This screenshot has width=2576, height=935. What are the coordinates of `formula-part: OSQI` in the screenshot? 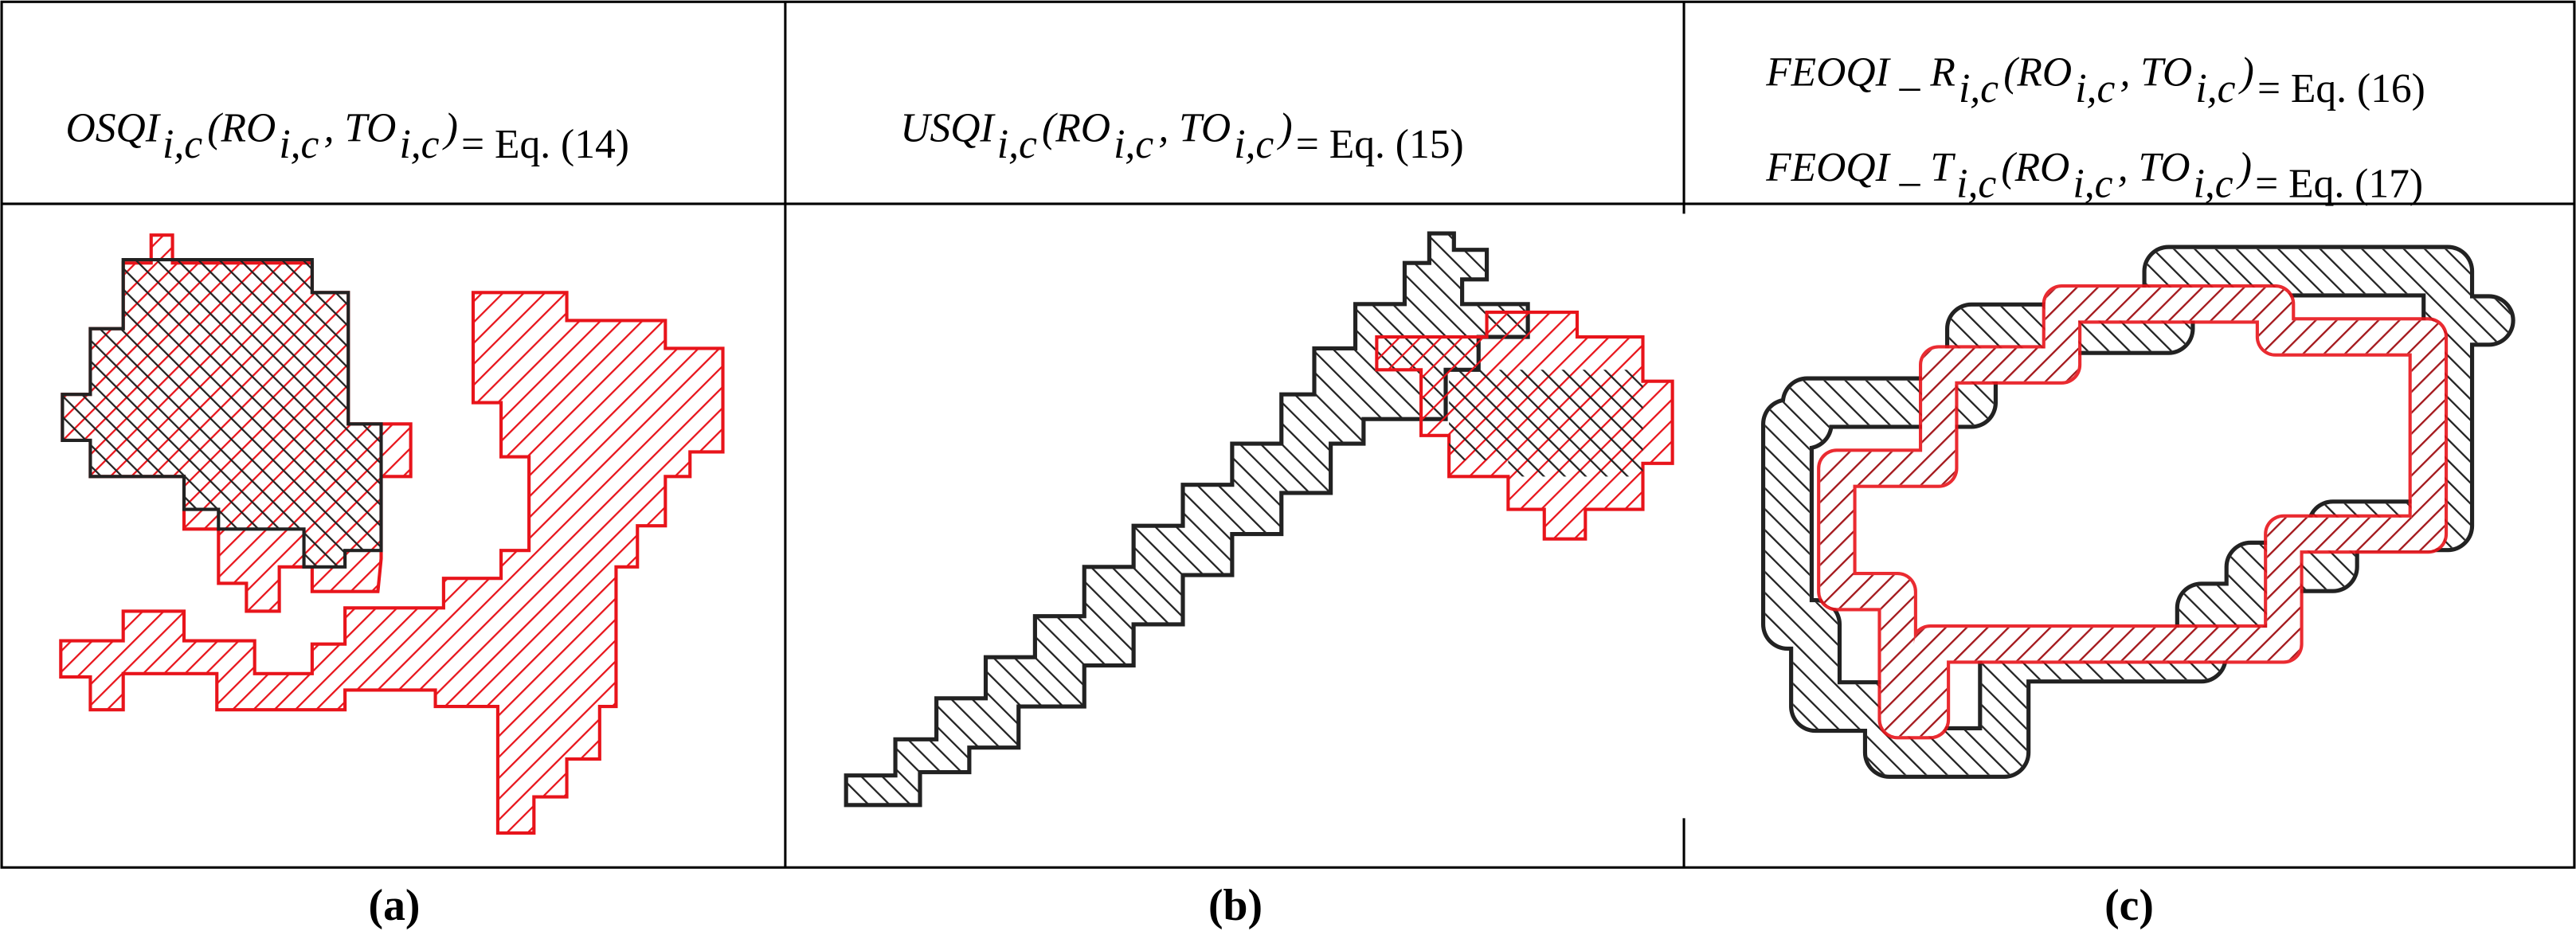 It's located at (114, 128).